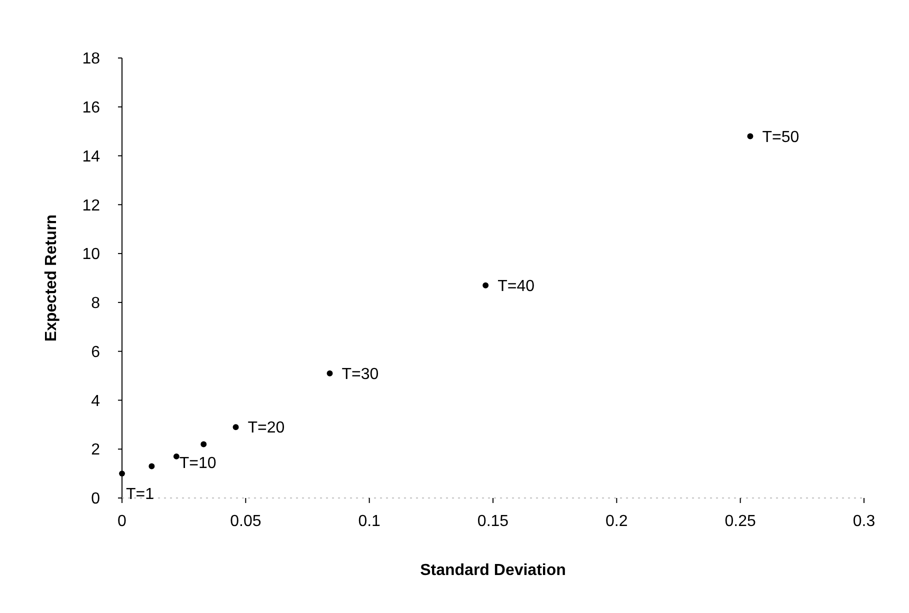  What do you see at coordinates (122, 521) in the screenshot?
I see `x-tick-label: 0` at bounding box center [122, 521].